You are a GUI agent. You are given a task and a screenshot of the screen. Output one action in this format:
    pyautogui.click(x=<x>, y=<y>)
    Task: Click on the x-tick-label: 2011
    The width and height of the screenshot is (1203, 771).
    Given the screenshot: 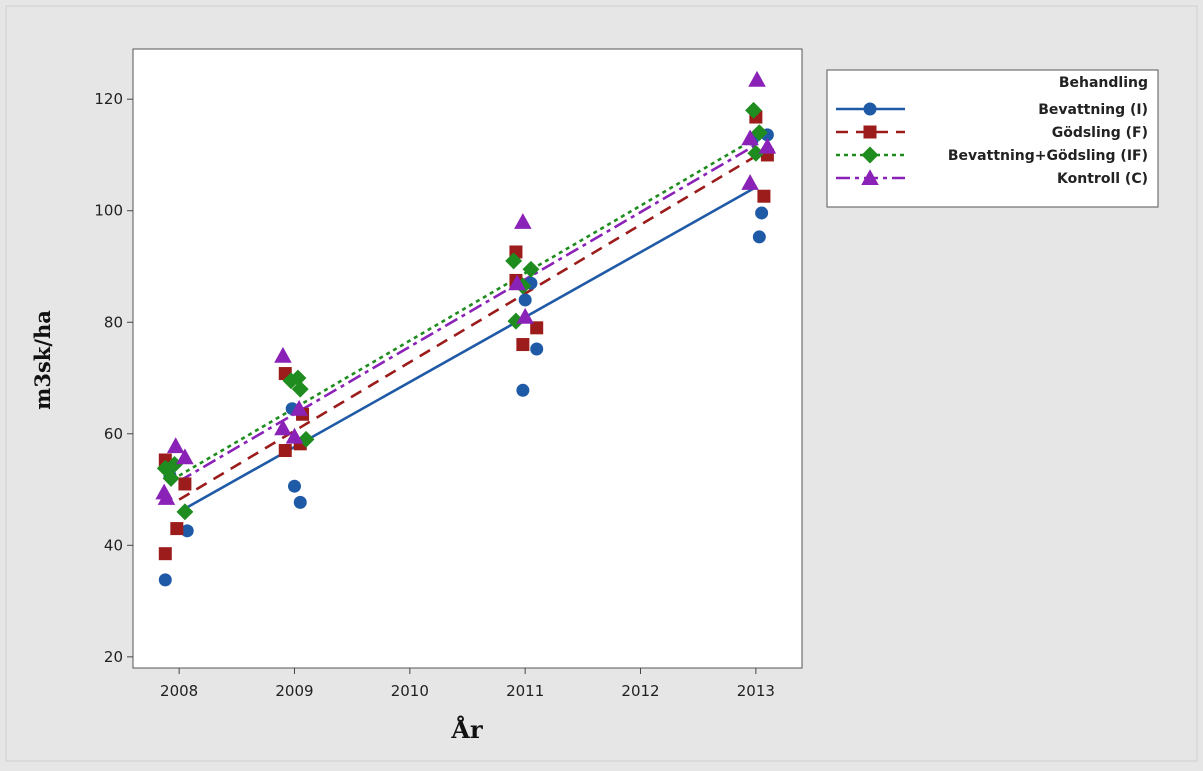 What is the action you would take?
    pyautogui.click(x=525, y=691)
    